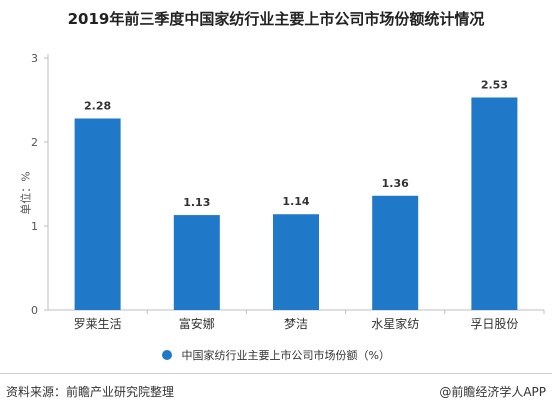 This screenshot has width=552, height=410. Describe the element at coordinates (34, 226) in the screenshot. I see `y-tick-label: 1` at that location.